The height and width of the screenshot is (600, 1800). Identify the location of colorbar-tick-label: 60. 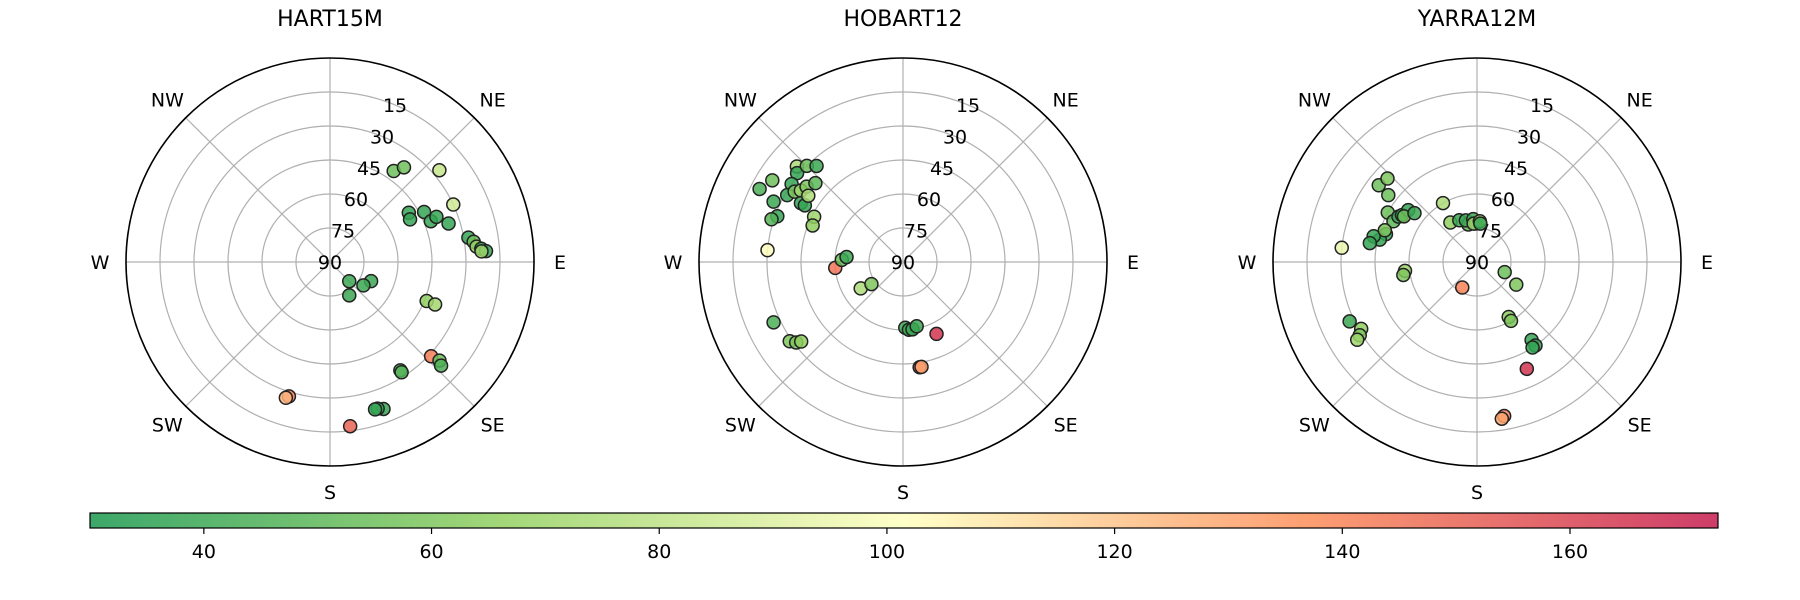
(431, 552).